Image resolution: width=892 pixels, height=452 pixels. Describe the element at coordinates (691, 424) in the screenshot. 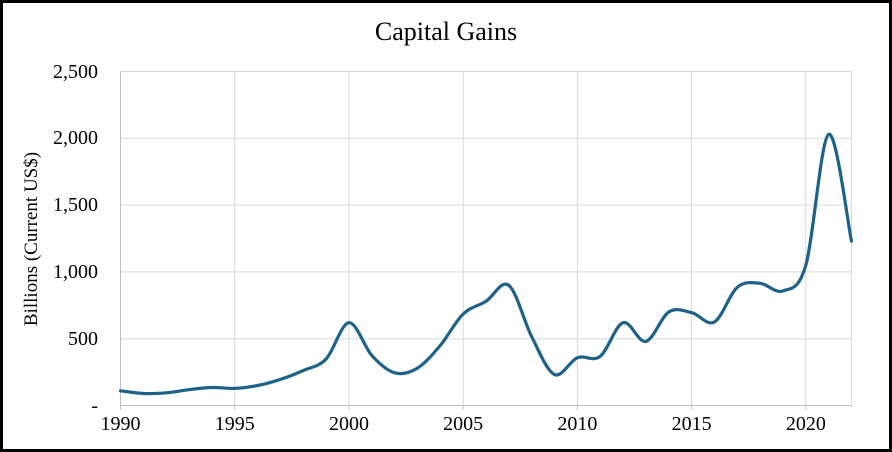

I see `x-tick-label: 2015` at that location.